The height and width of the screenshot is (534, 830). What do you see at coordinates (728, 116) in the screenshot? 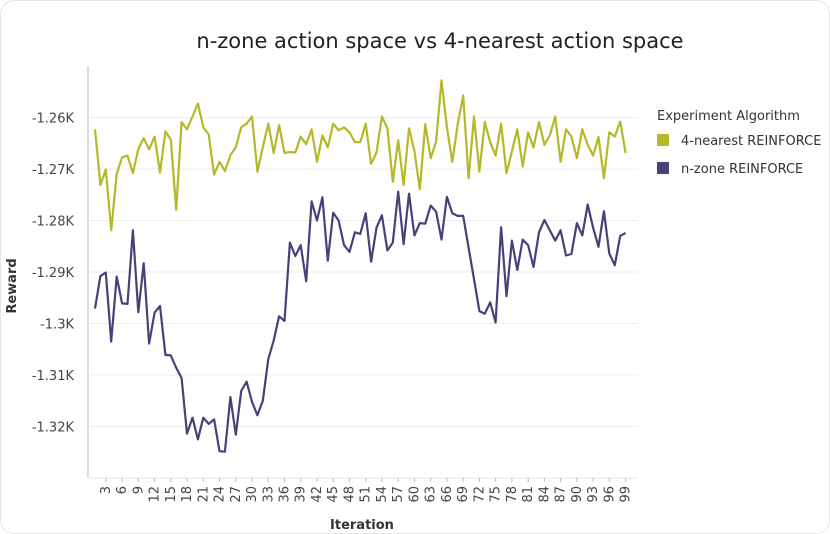
I see `legend-title: Experiment Algorithm` at bounding box center [728, 116].